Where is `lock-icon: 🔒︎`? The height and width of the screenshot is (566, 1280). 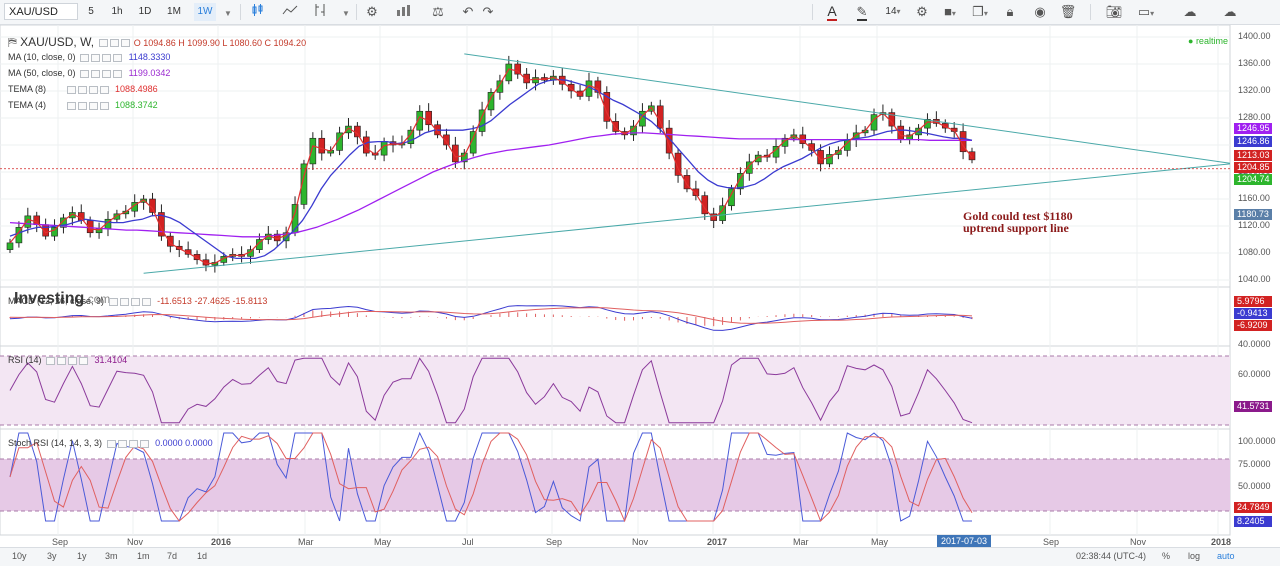
lock-icon: 🔒︎ is located at coordinates (1010, 11).